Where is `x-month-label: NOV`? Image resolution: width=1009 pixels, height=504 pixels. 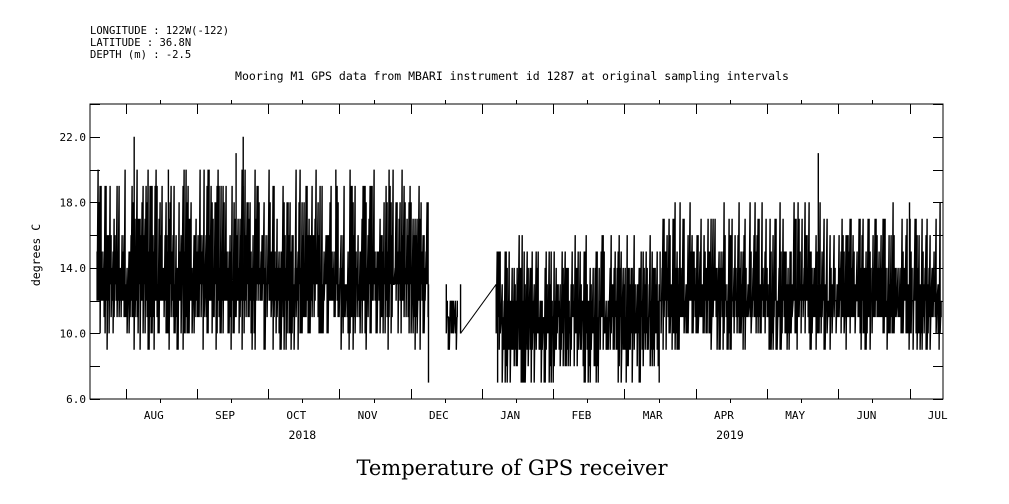 x-month-label: NOV is located at coordinates (368, 415).